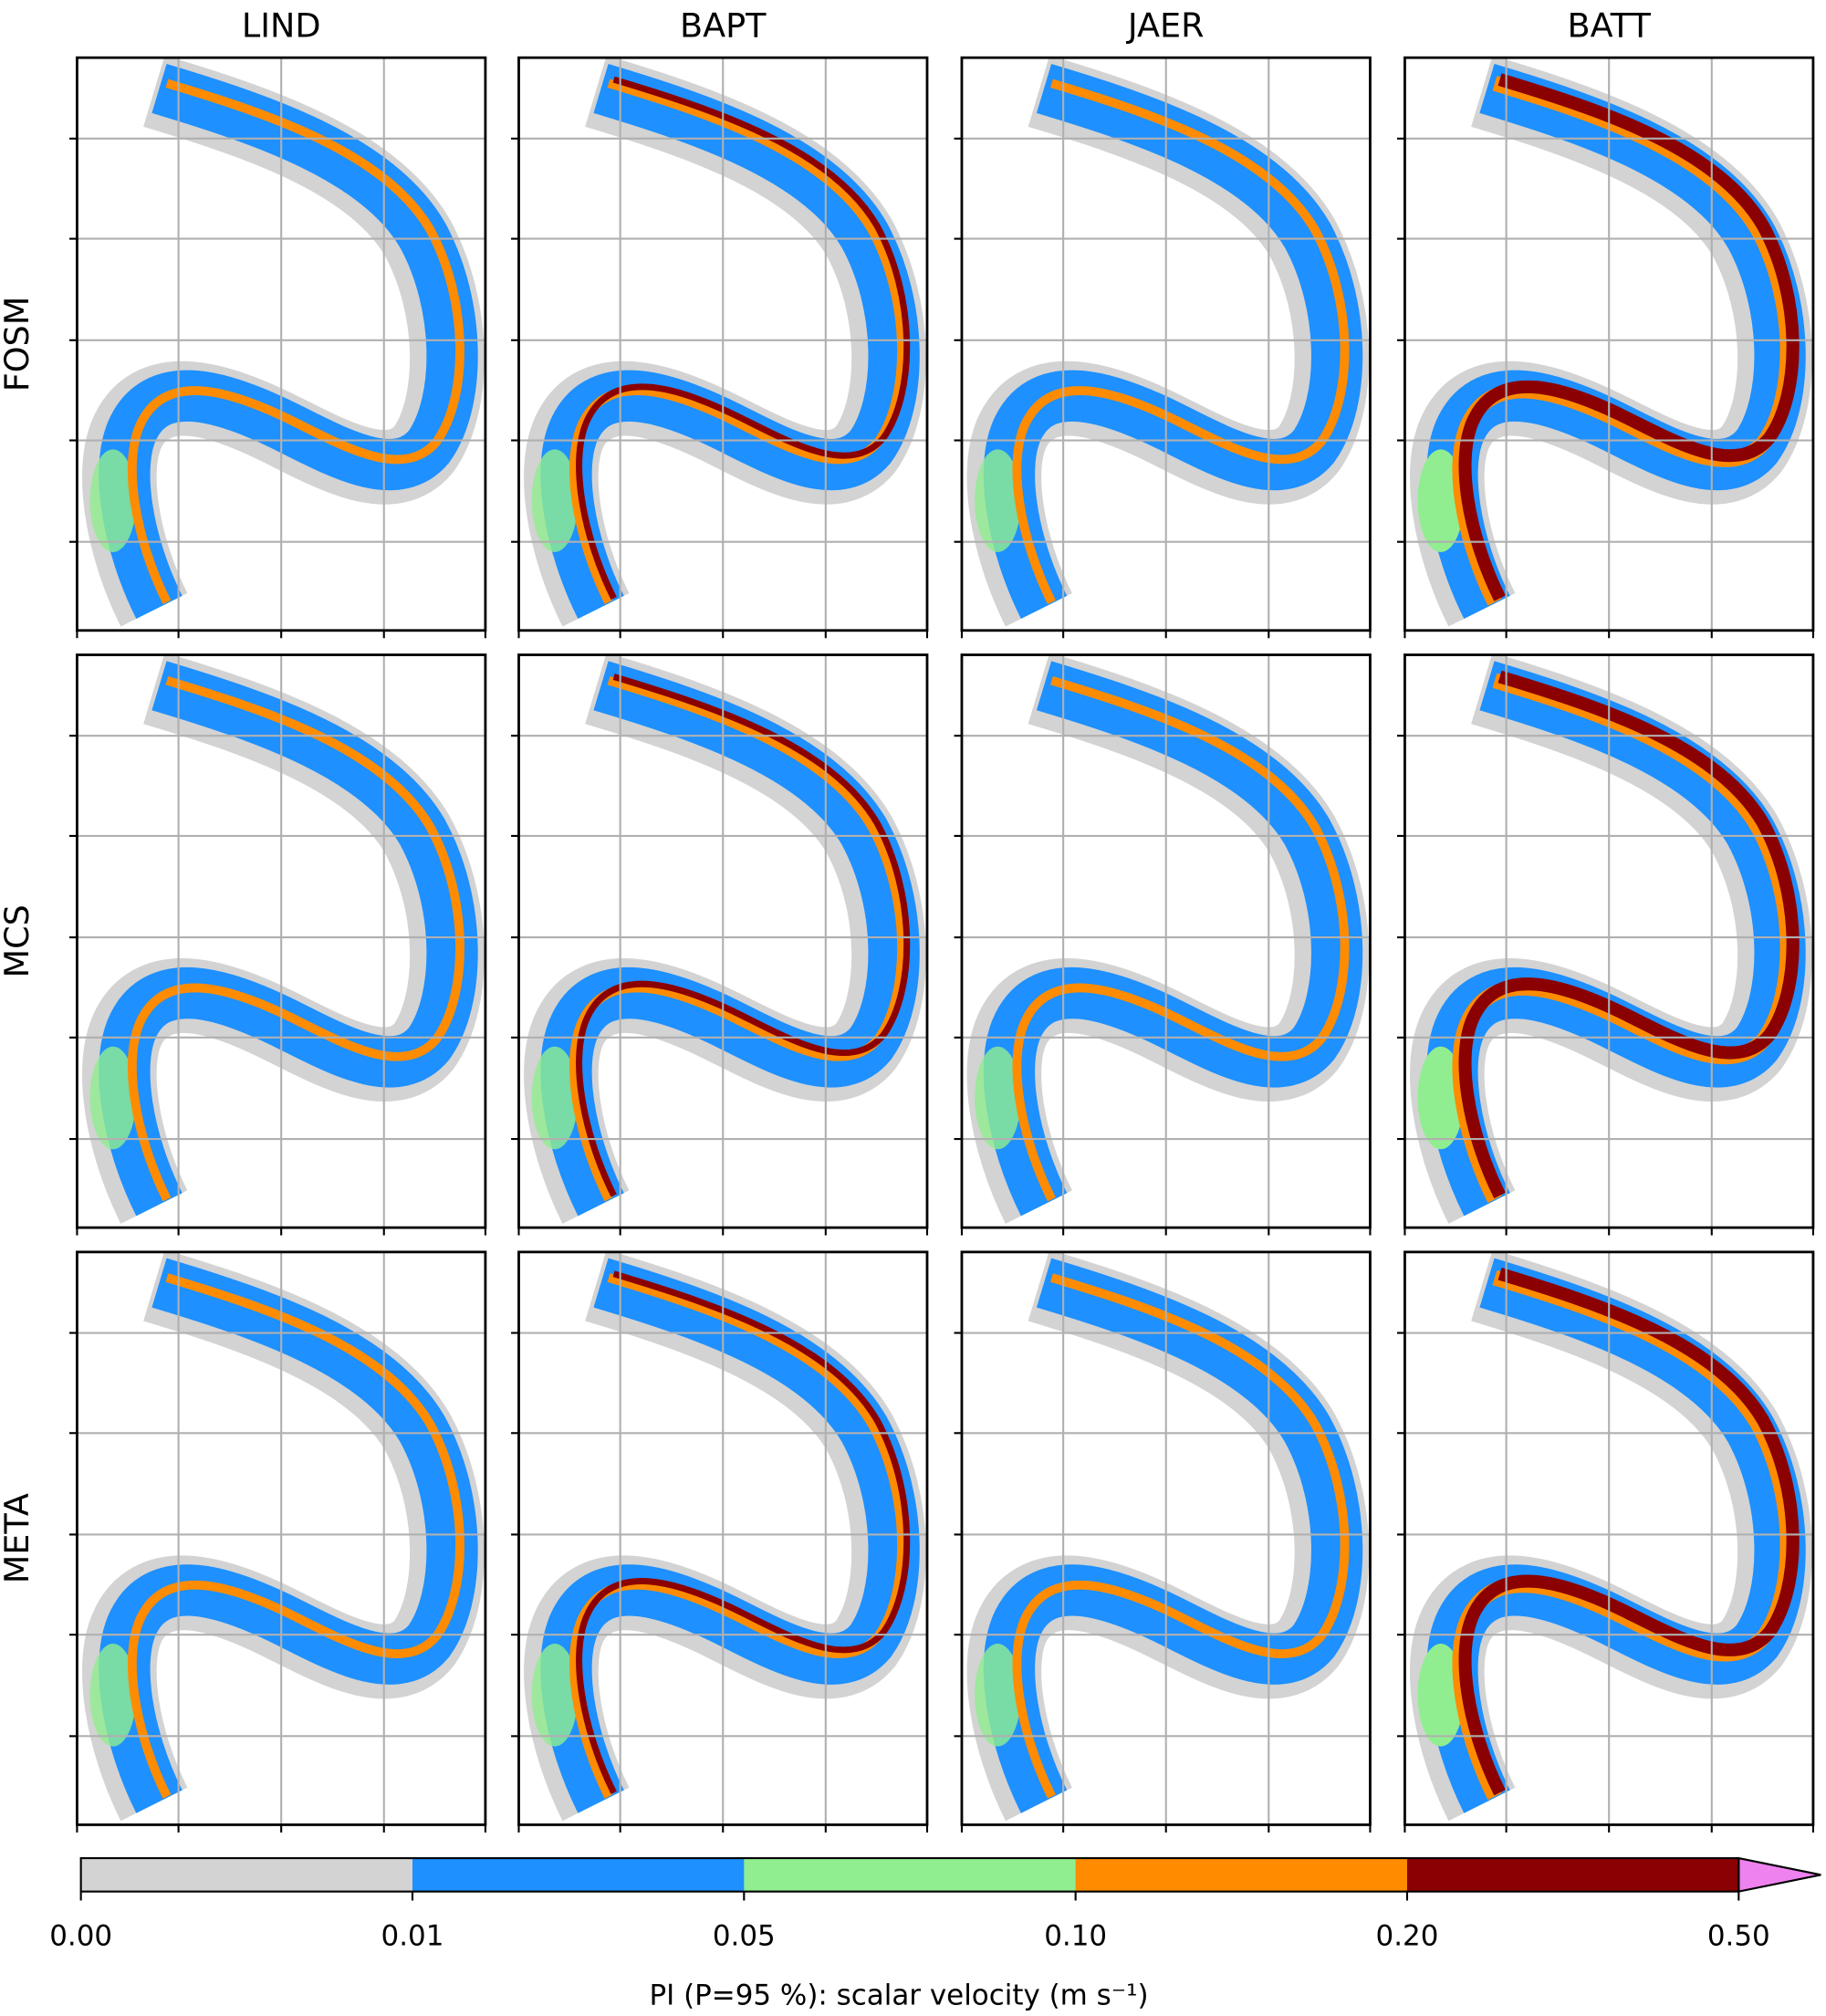 This screenshot has height=2016, width=1826. I want to click on colorbar-frame, so click(909, 1874).